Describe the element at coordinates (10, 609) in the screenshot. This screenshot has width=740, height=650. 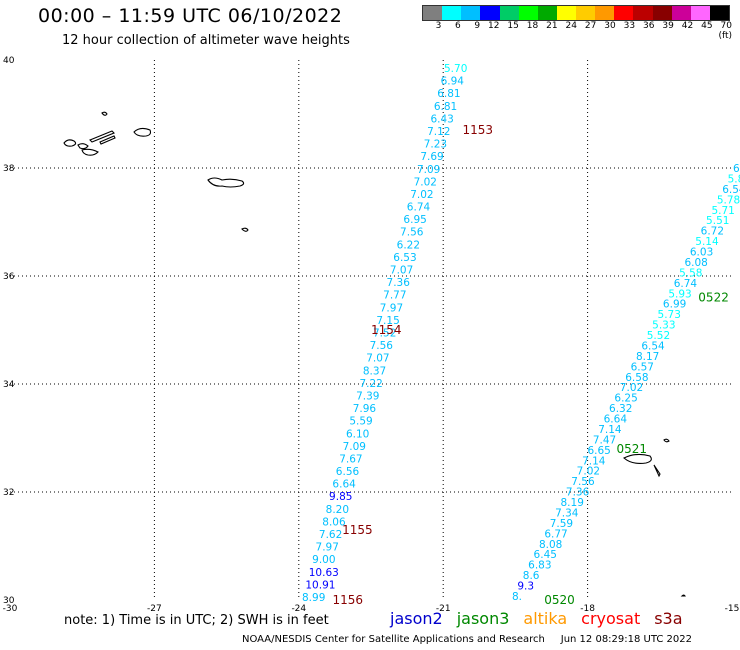
I see `lon-tick-label: -30` at that location.